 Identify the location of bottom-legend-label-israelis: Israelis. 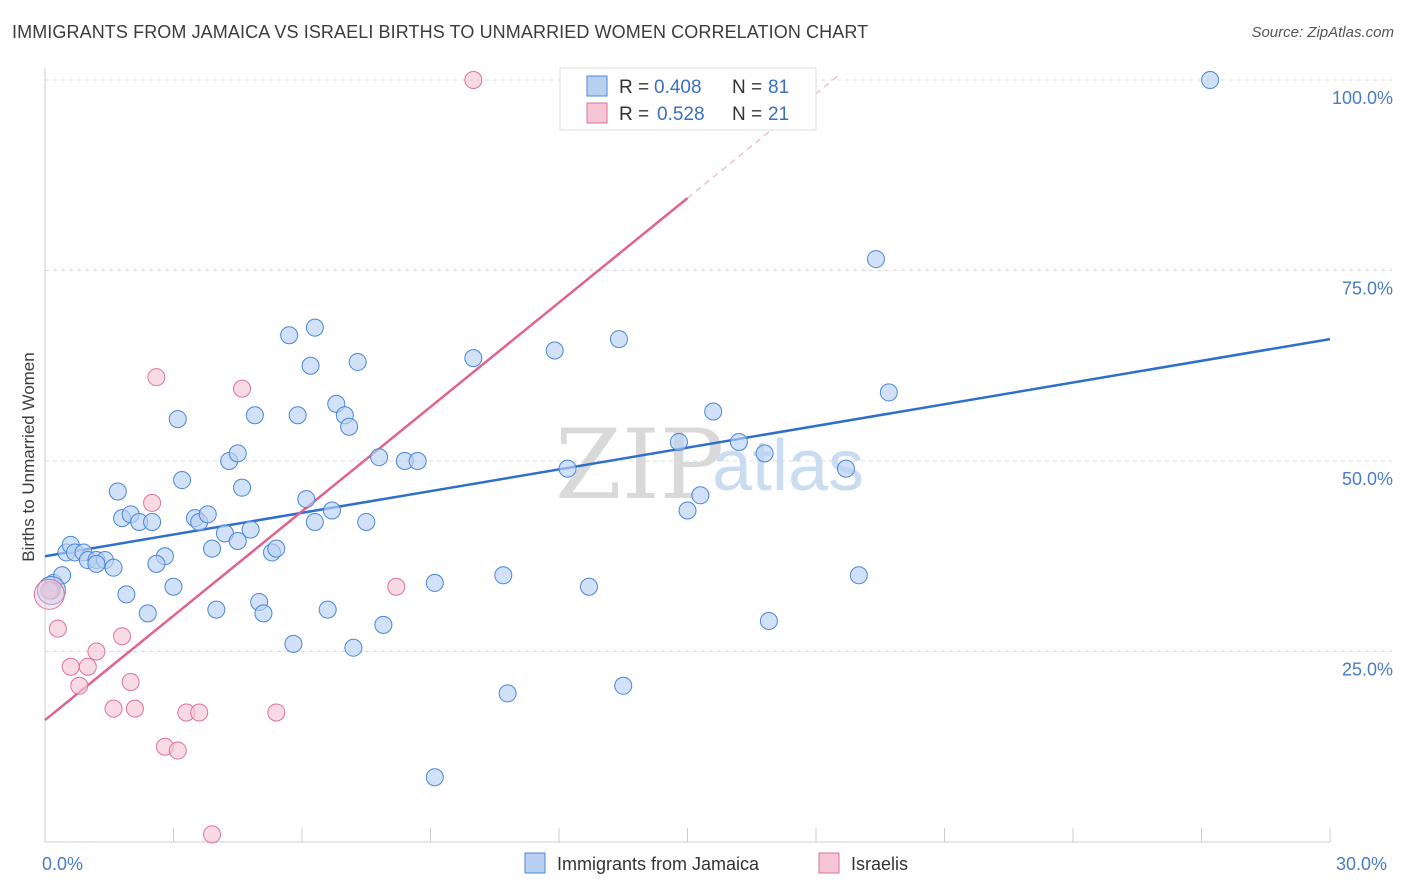
(879, 864).